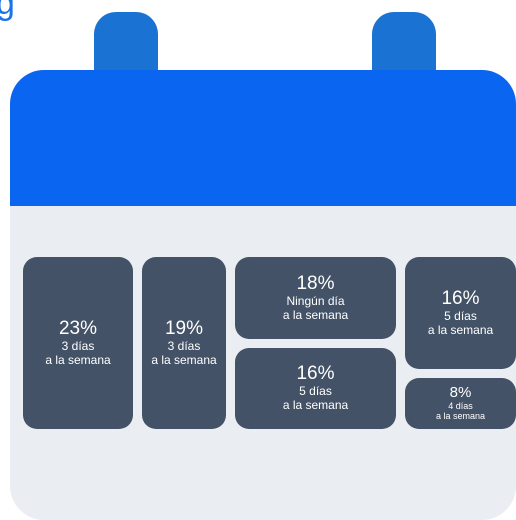 The width and height of the screenshot is (516, 520). What do you see at coordinates (78, 328) in the screenshot?
I see `tile-percent: 23%` at bounding box center [78, 328].